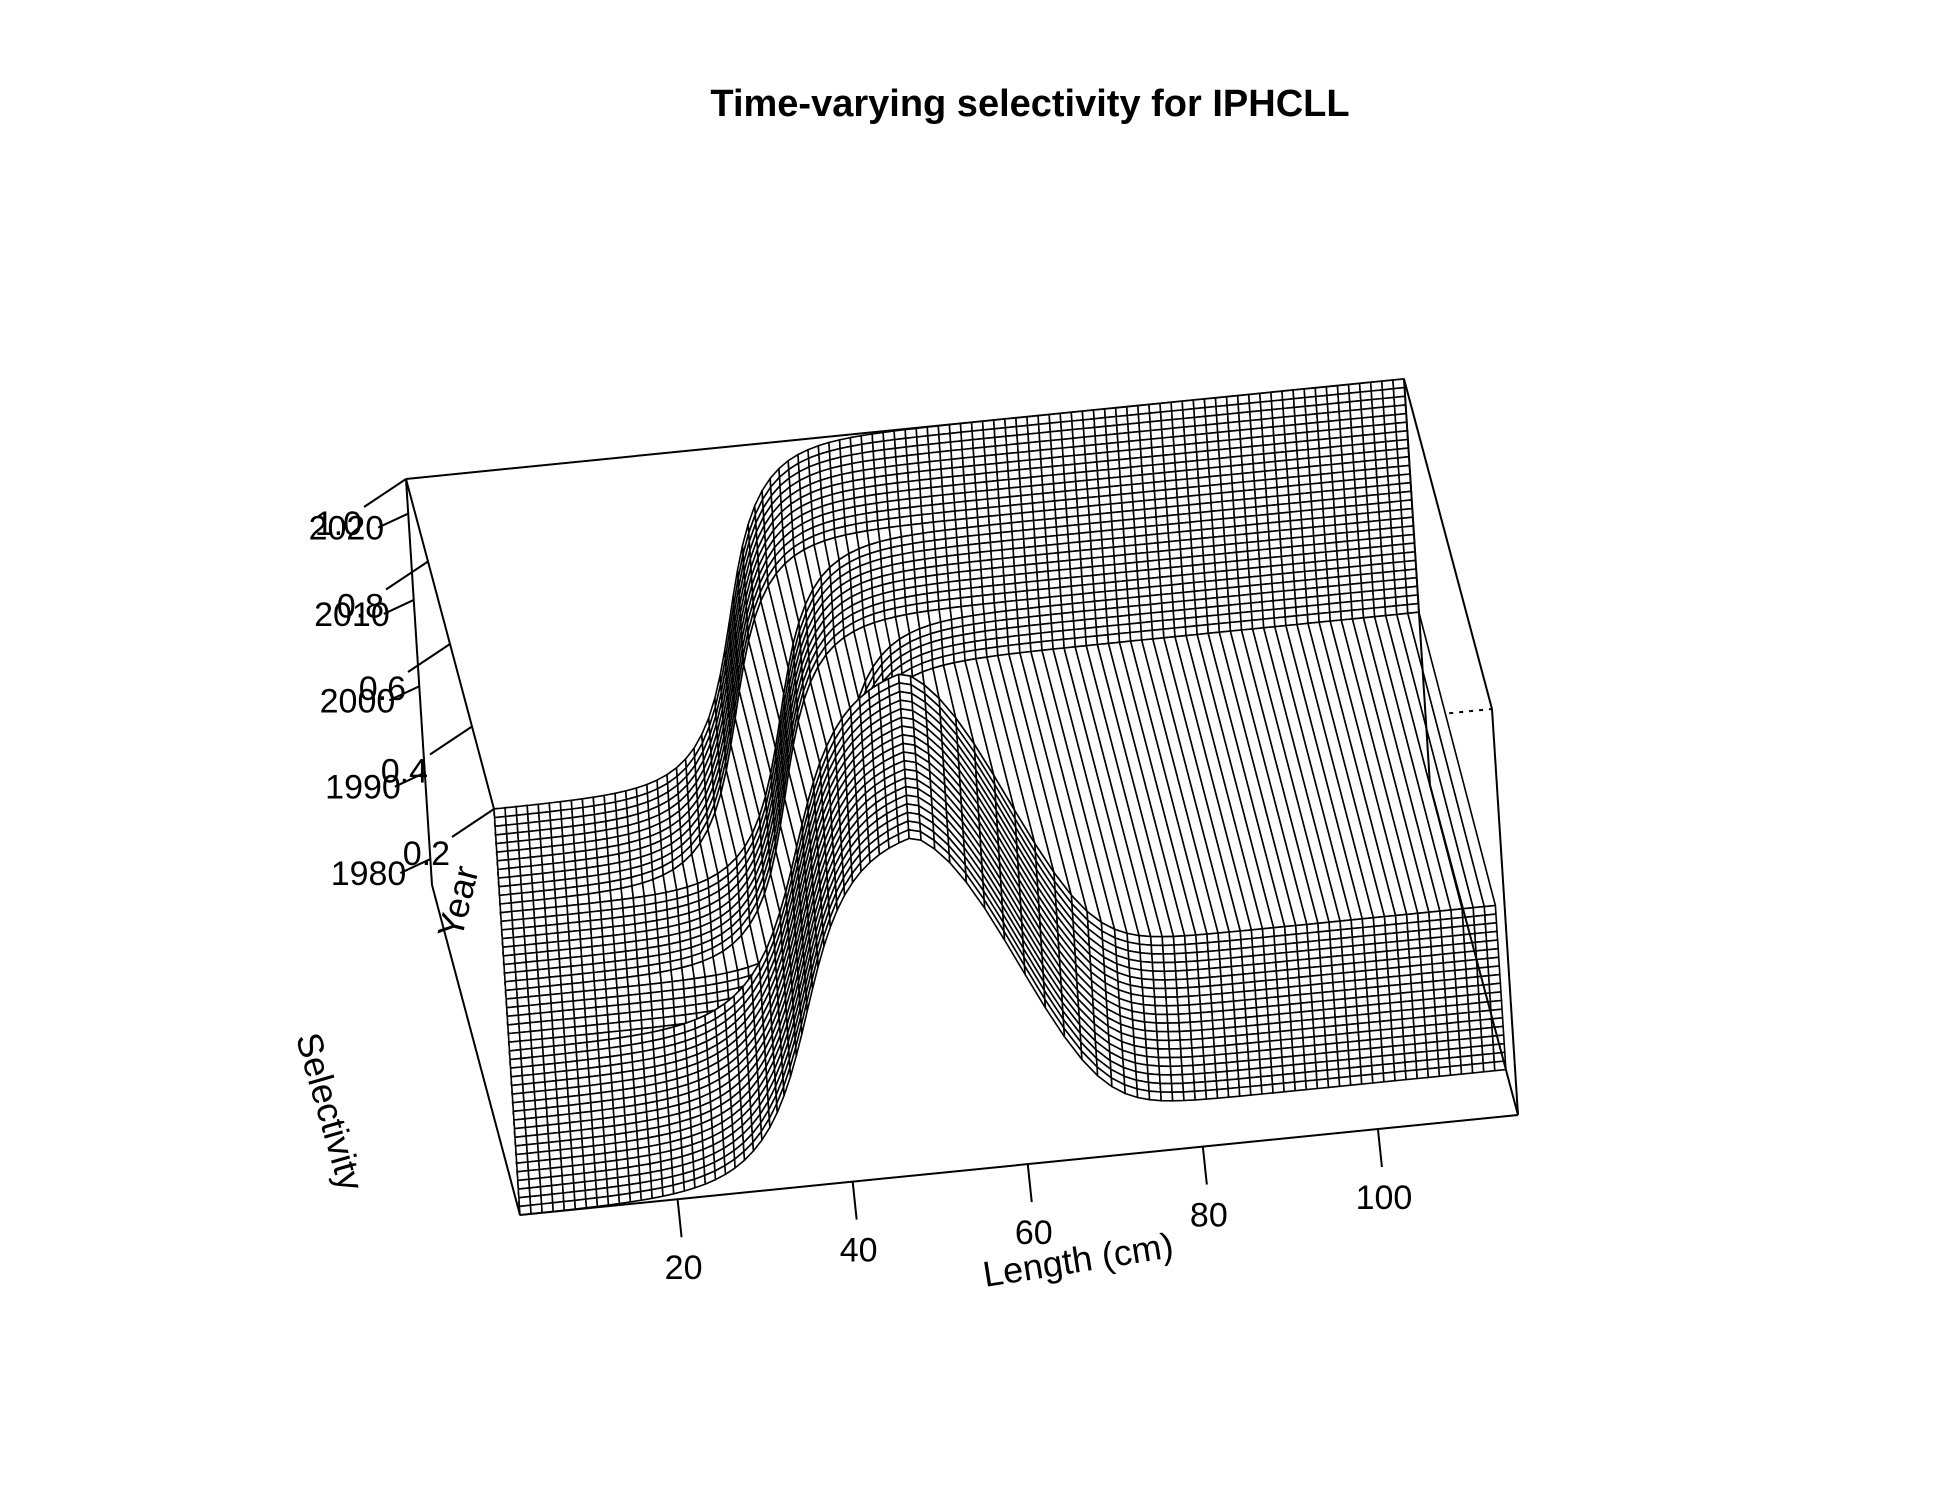 Image resolution: width=1950 pixels, height=1500 pixels. I want to click on z-axis-label: Selectivity, so click(330, 1111).